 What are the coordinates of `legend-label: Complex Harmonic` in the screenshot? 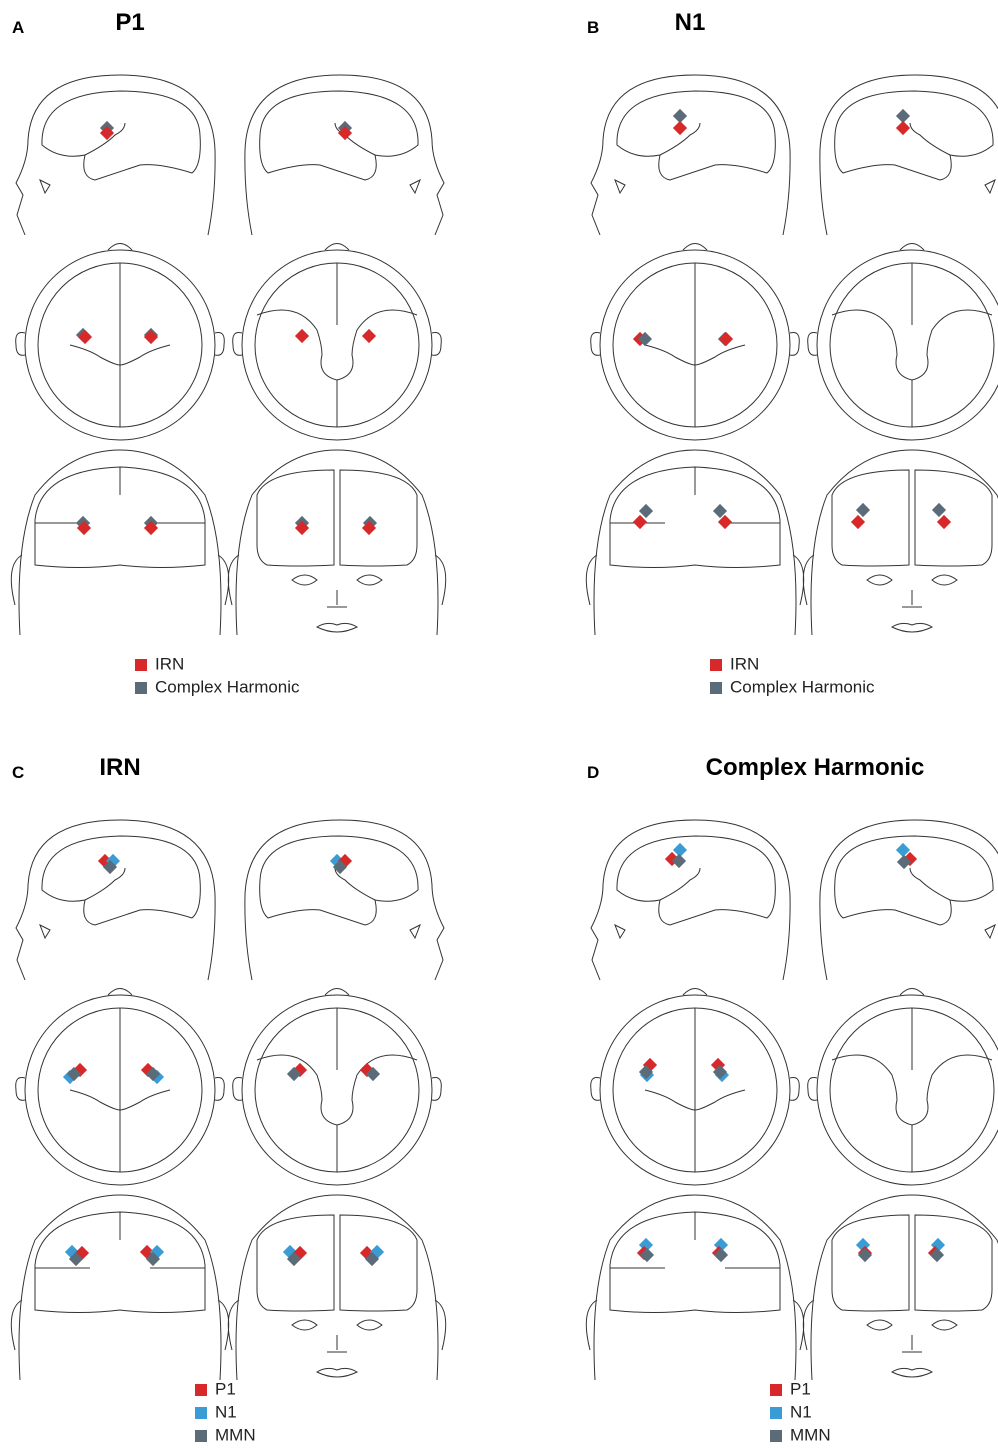 It's located at (227, 686).